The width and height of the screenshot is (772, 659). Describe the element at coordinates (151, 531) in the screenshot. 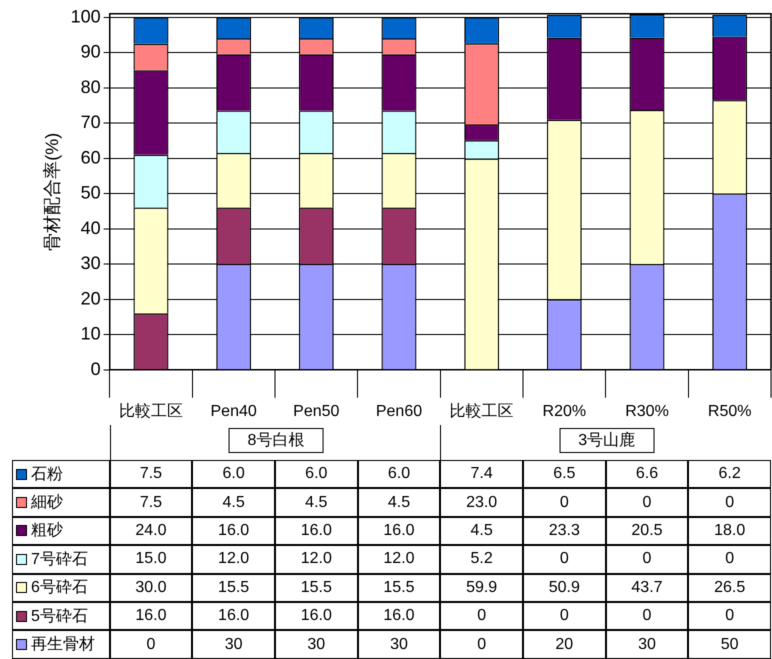

I see `data-label: 24.0` at that location.